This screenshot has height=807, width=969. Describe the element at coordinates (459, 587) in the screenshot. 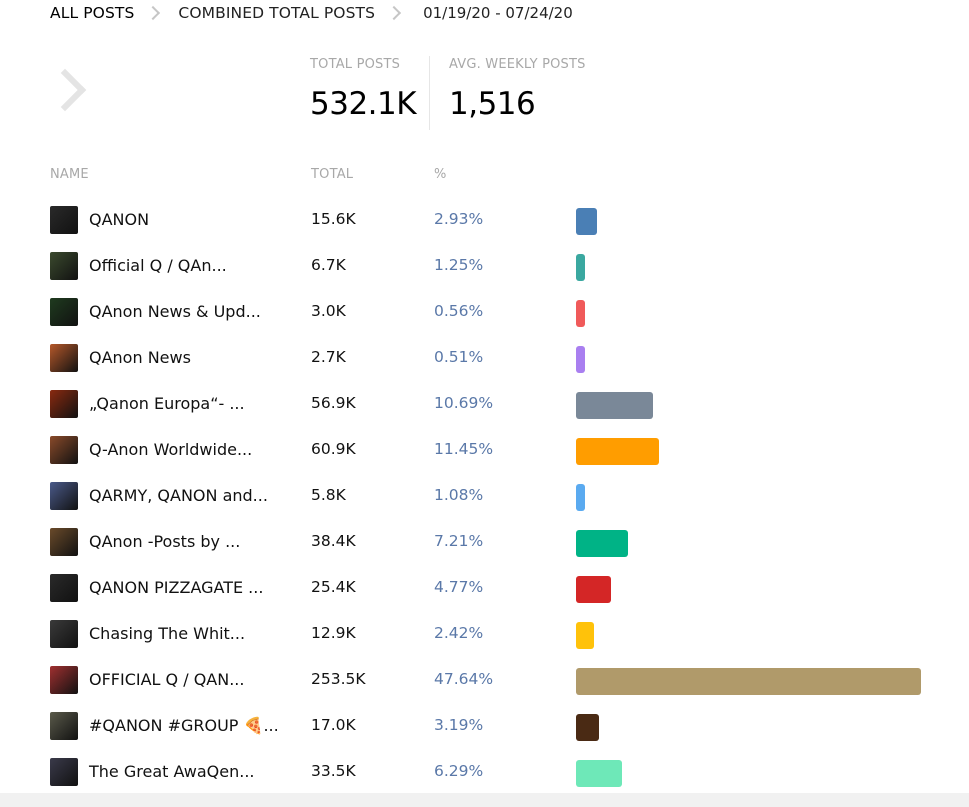

I see `channel-percent: 4.77%` at that location.